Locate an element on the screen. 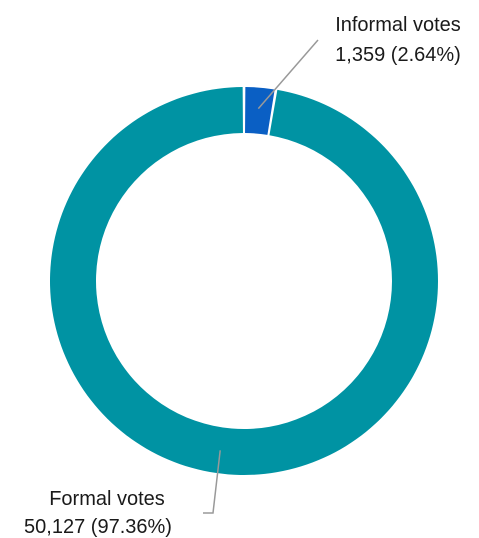 The height and width of the screenshot is (538, 479). informal-votes-label: Informal votes 1,359 (2.64%) is located at coordinates (398, 40).